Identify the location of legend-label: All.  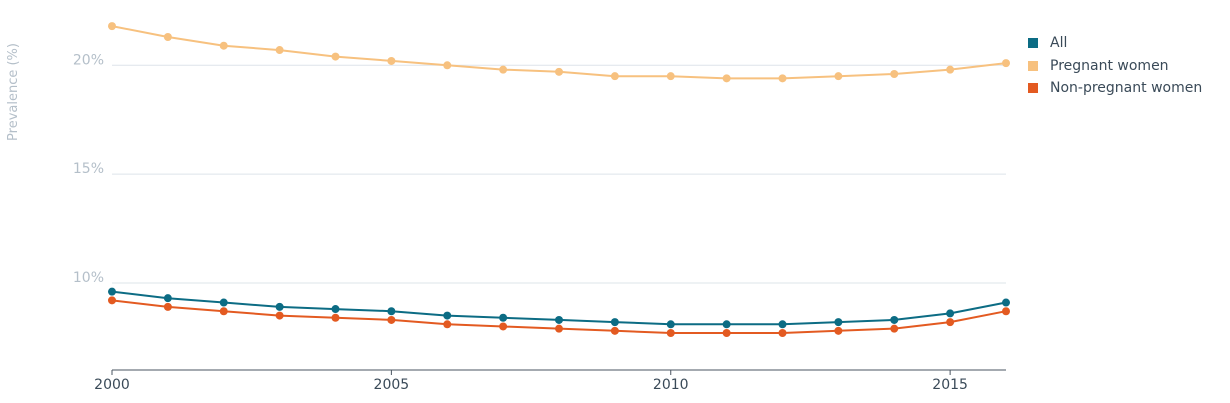
(1059, 43).